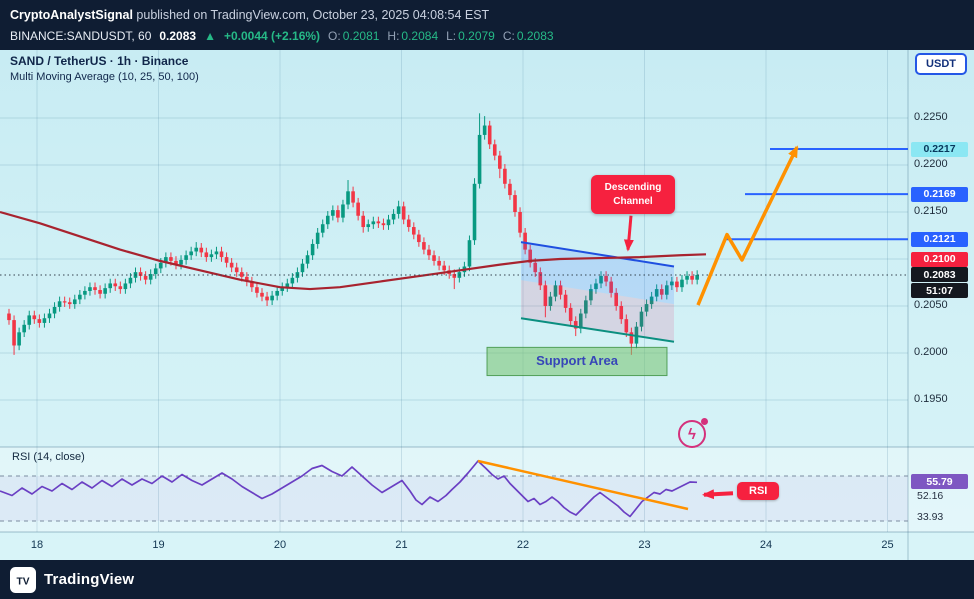  I want to click on time-axis-label: 24, so click(766, 545).